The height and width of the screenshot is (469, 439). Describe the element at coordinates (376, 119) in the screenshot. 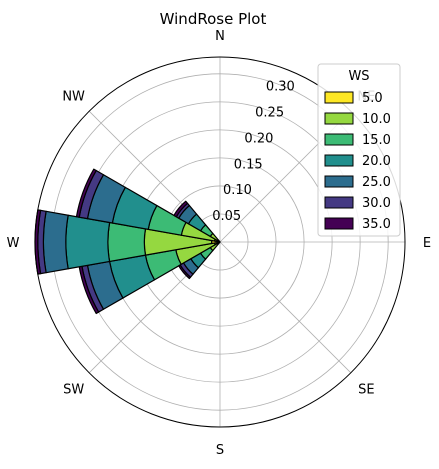

I see `legend-label: 10.0` at that location.